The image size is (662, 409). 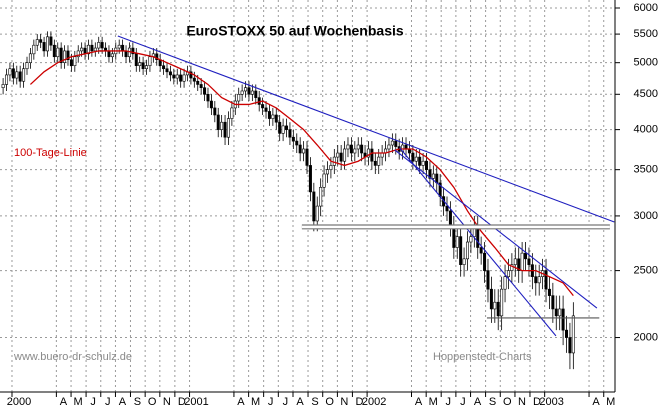 I want to click on annotation: Hoppenstedt-Charts, so click(x=482, y=357).